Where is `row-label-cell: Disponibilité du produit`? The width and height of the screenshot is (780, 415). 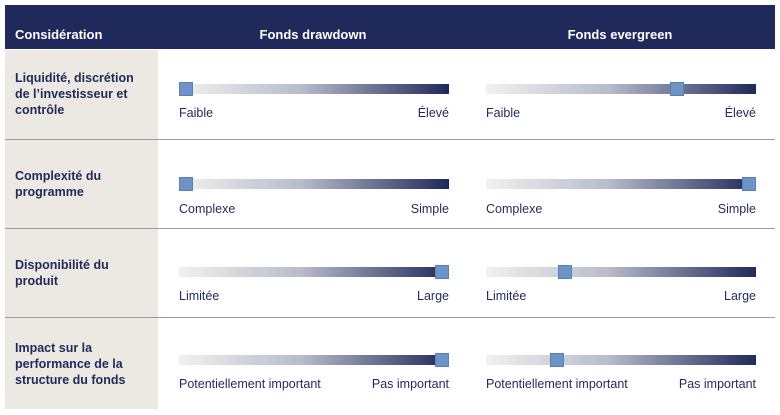
row-label-cell: Disponibilité du produit is located at coordinates (81, 273).